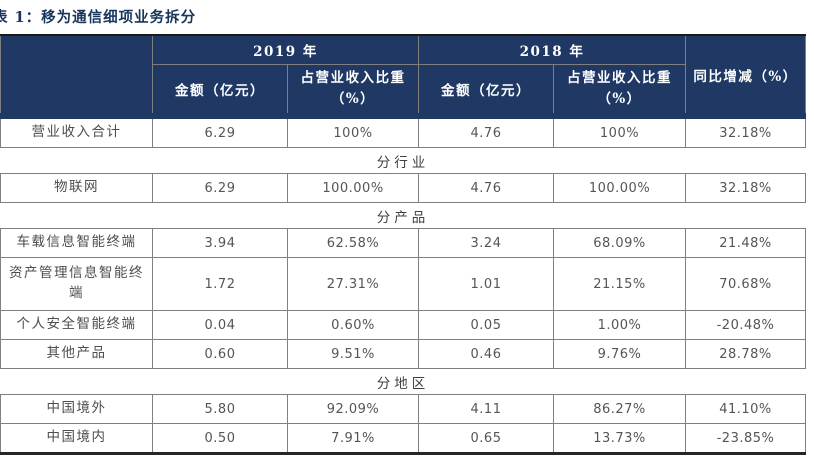  Describe the element at coordinates (98, 17) in the screenshot. I see `page-title: 表 1：移为通信细项业务拆分` at that location.